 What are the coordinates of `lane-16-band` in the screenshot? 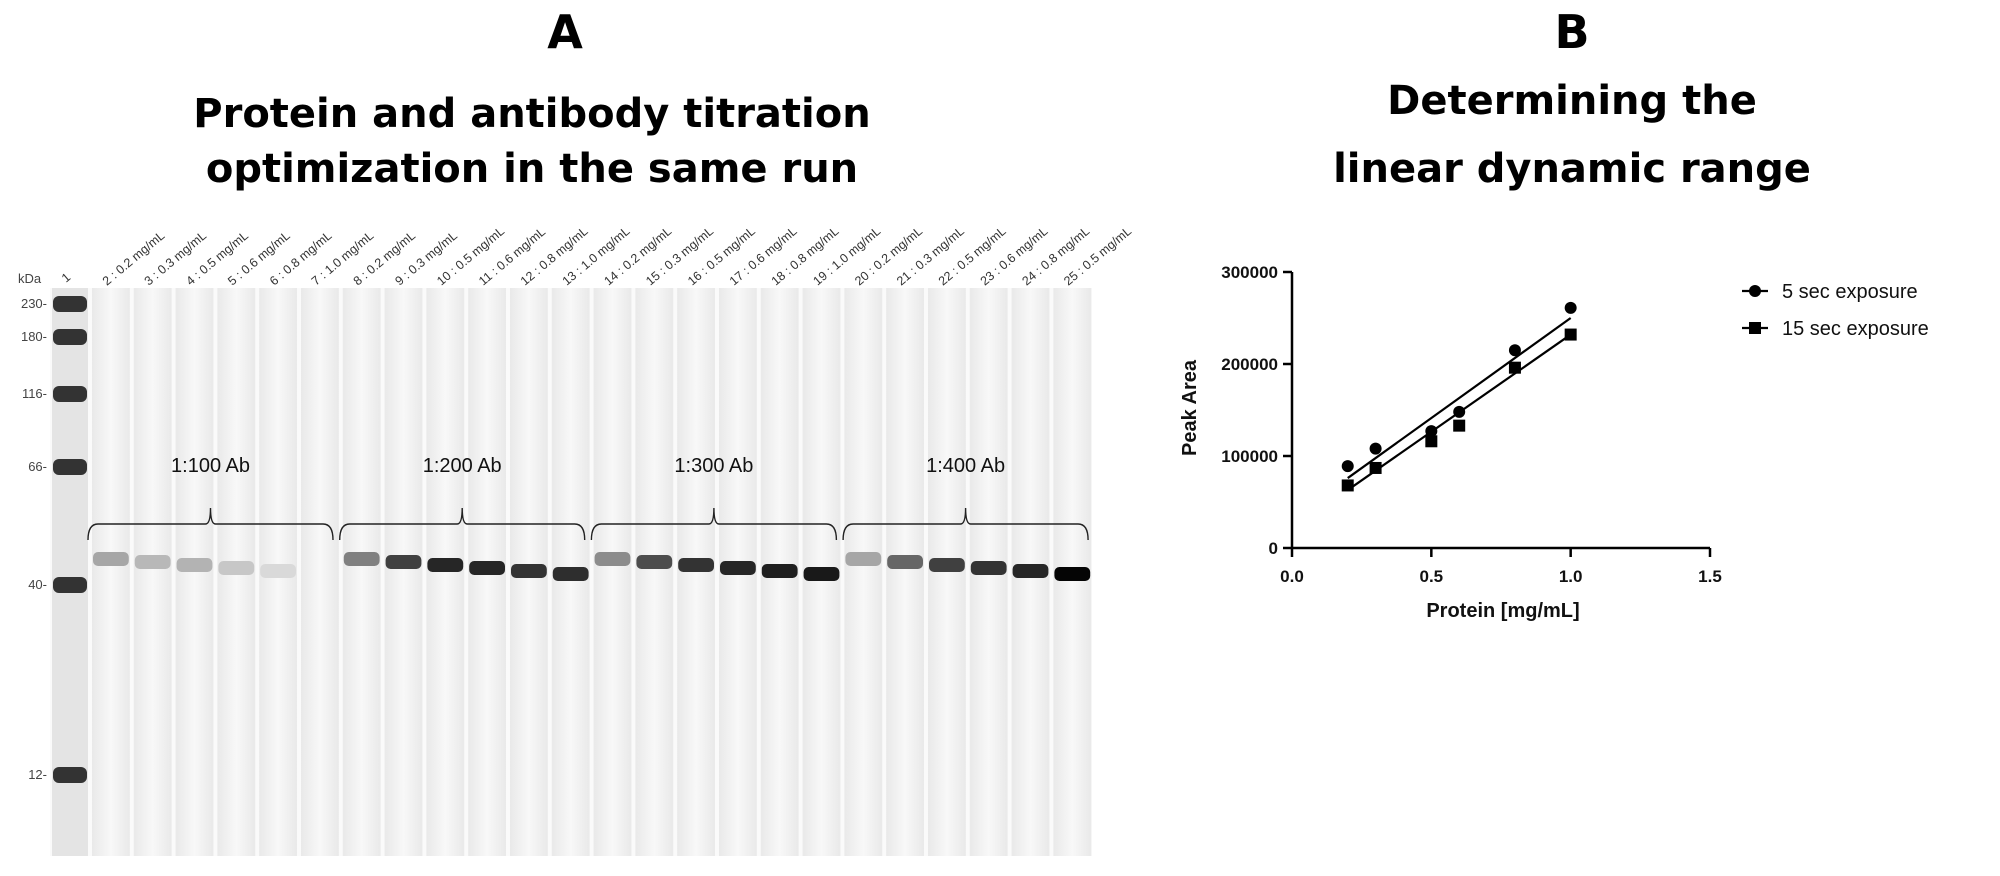 It's located at (696, 565).